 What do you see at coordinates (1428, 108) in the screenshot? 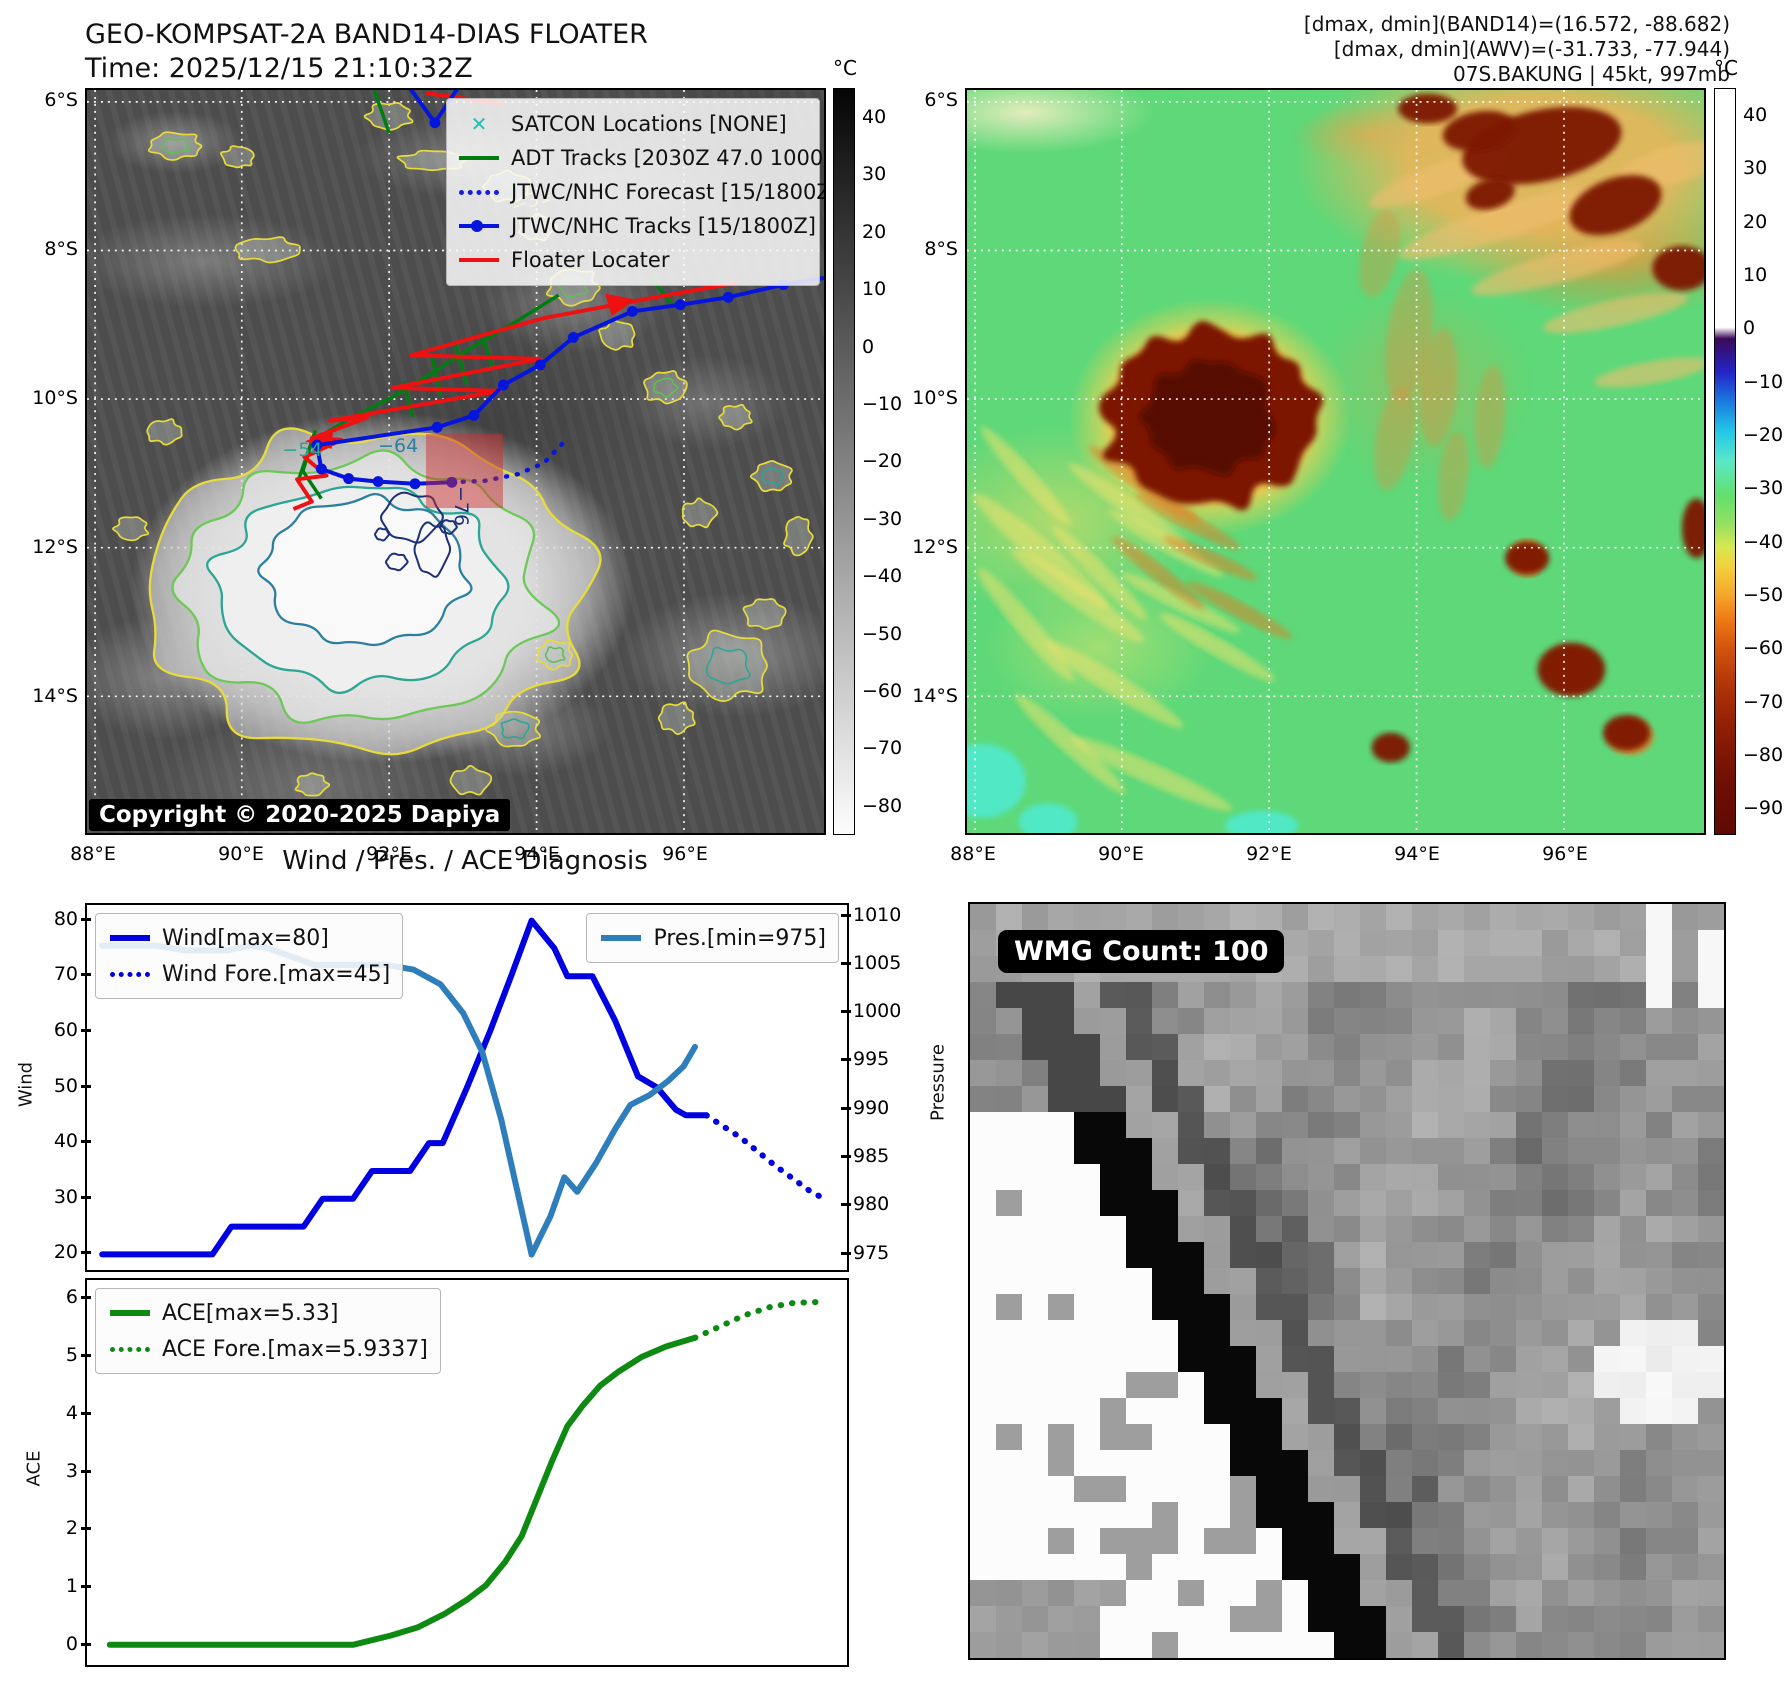
I see `cold-cloud` at bounding box center [1428, 108].